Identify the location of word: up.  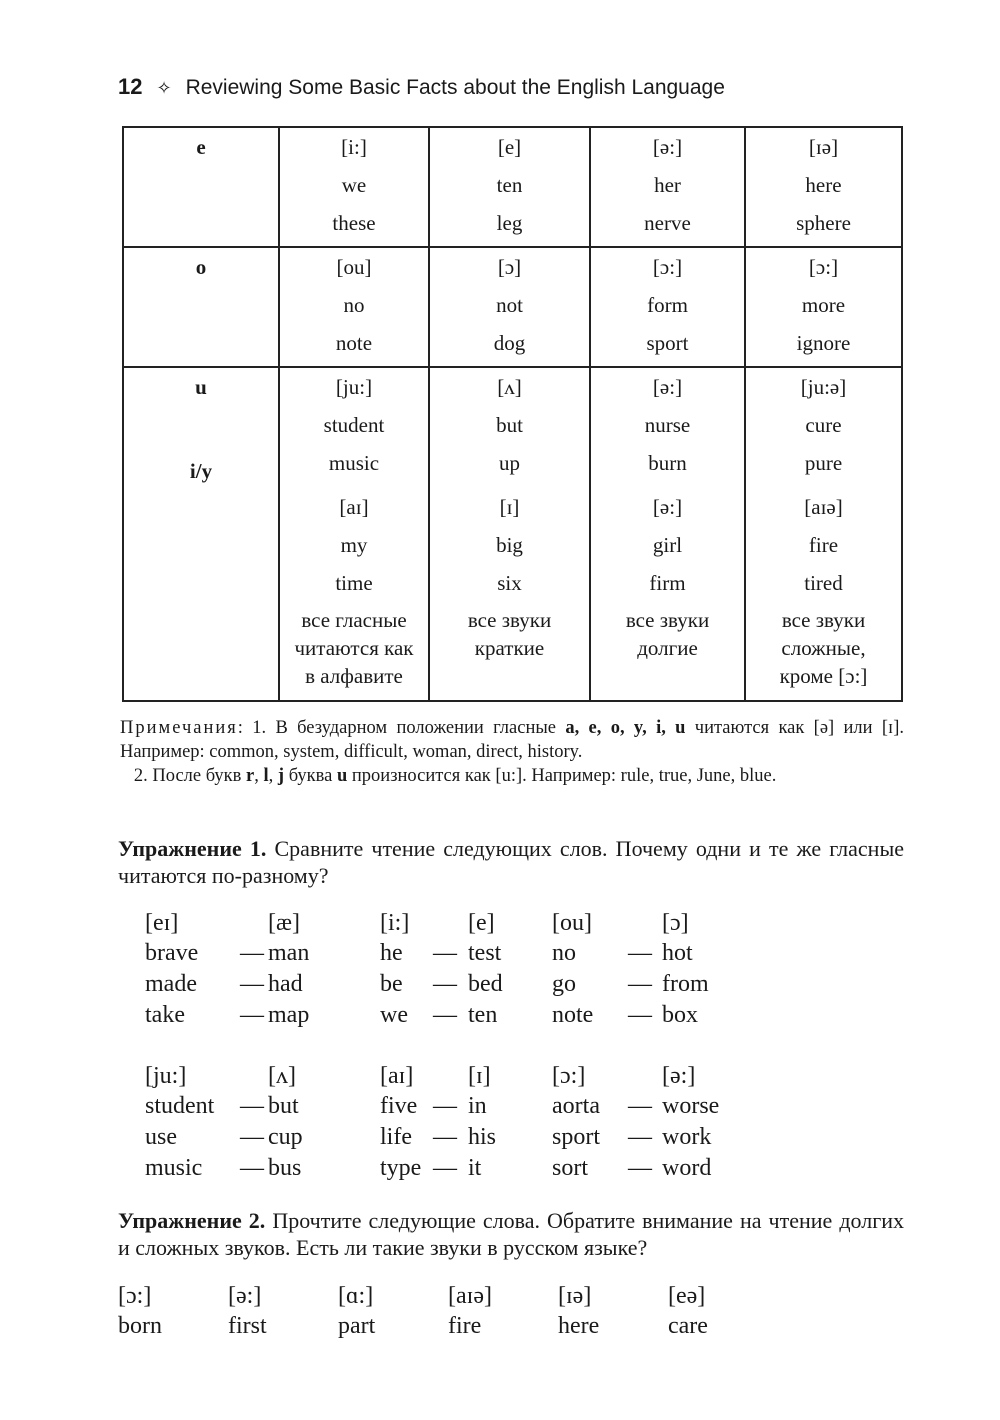
(509, 463).